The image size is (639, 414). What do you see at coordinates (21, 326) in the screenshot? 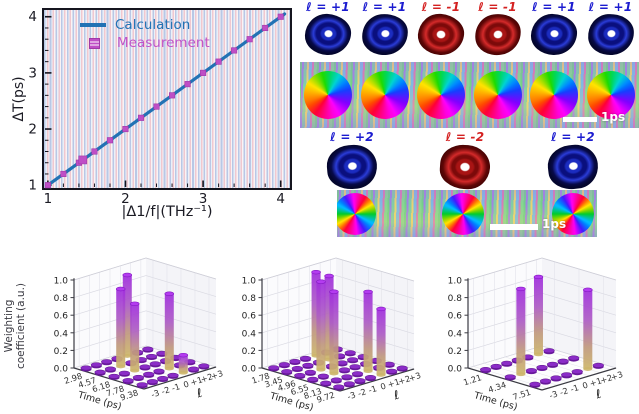
I see `svg-text: coefficient (a.u.)` at bounding box center [21, 326].